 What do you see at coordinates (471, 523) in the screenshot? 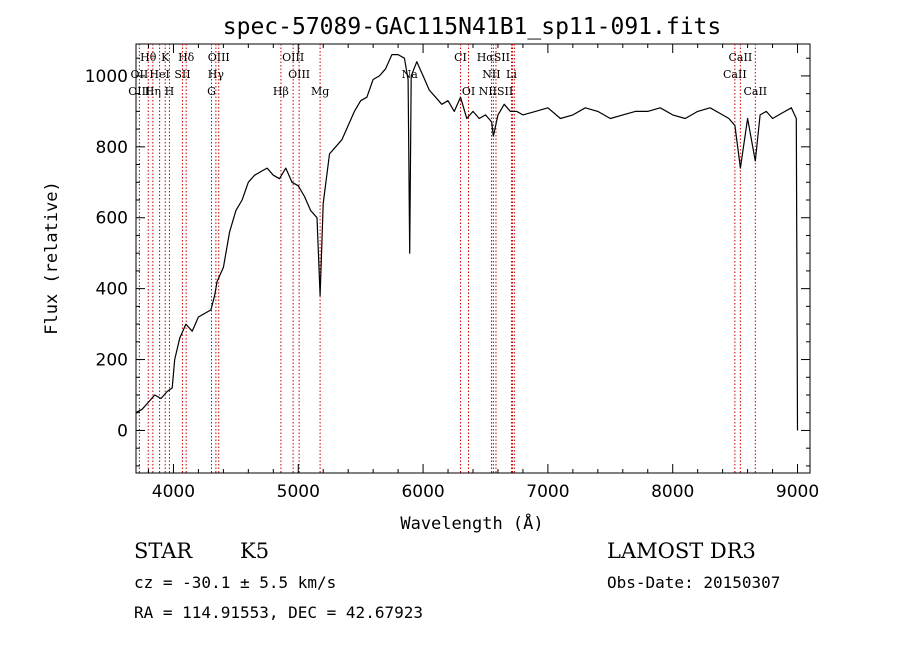
I see `x-axis-label: Wavelength (Å)` at bounding box center [471, 523].